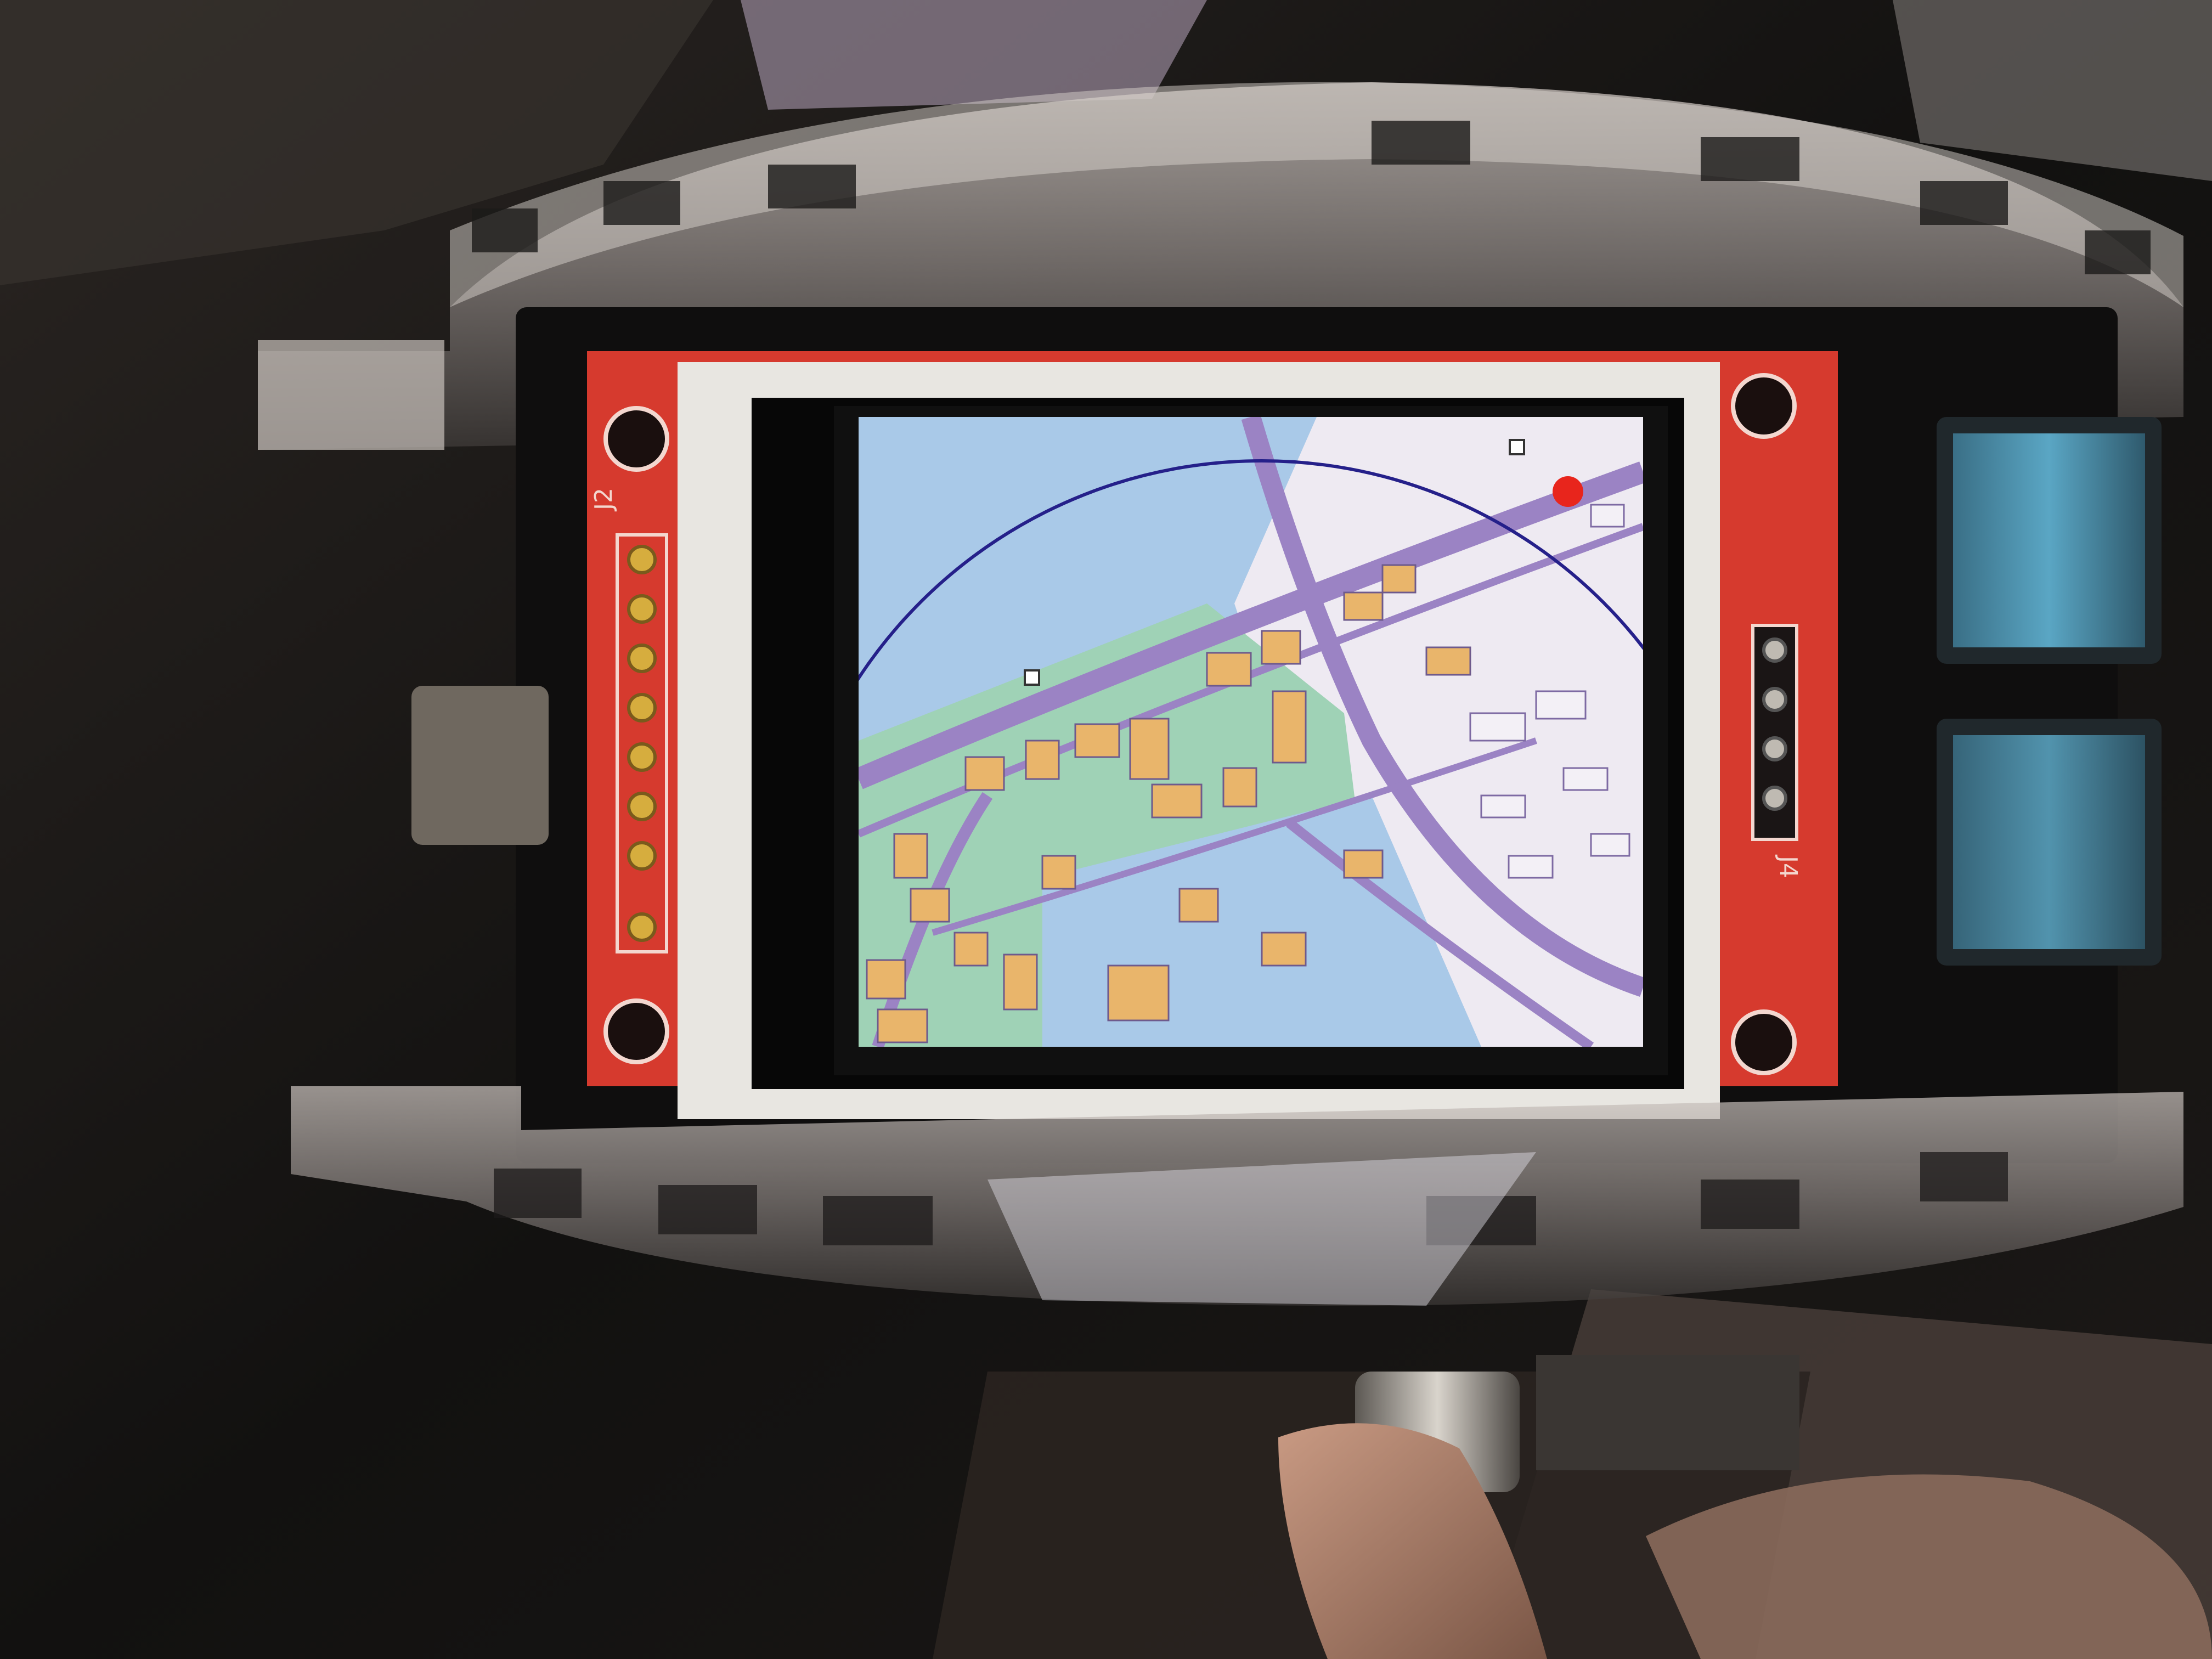 The height and width of the screenshot is (1659, 2212). Describe the element at coordinates (480, 766) in the screenshot. I see `left-mount` at that location.